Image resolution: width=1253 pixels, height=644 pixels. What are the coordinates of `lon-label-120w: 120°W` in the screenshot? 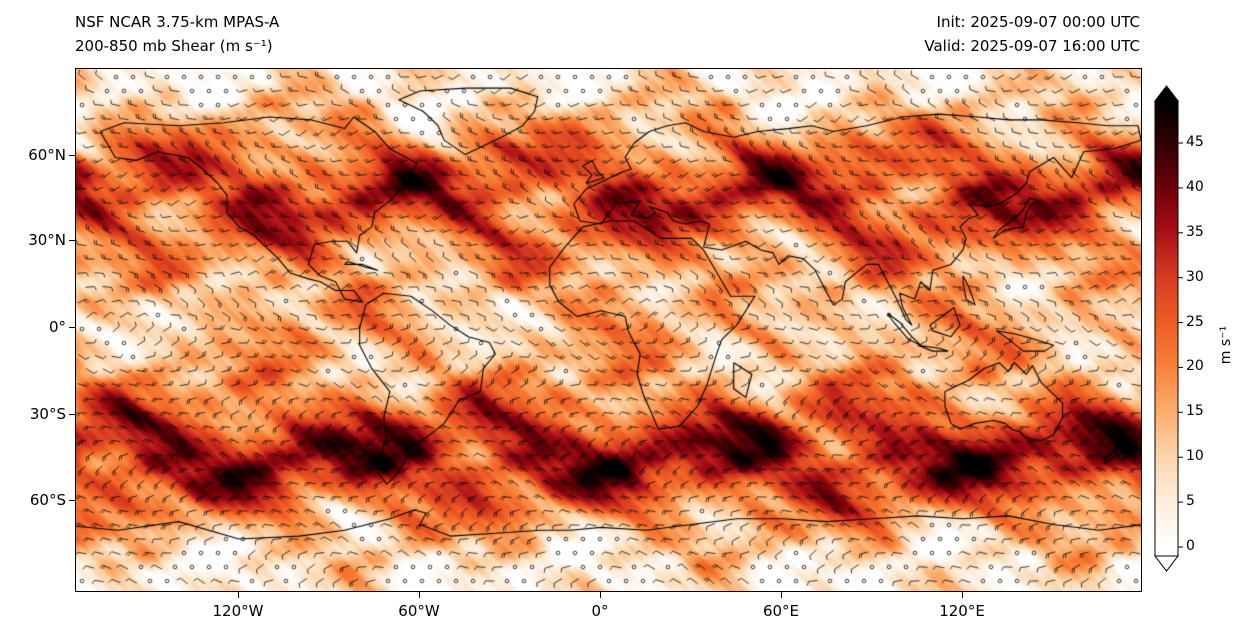 It's located at (238, 611).